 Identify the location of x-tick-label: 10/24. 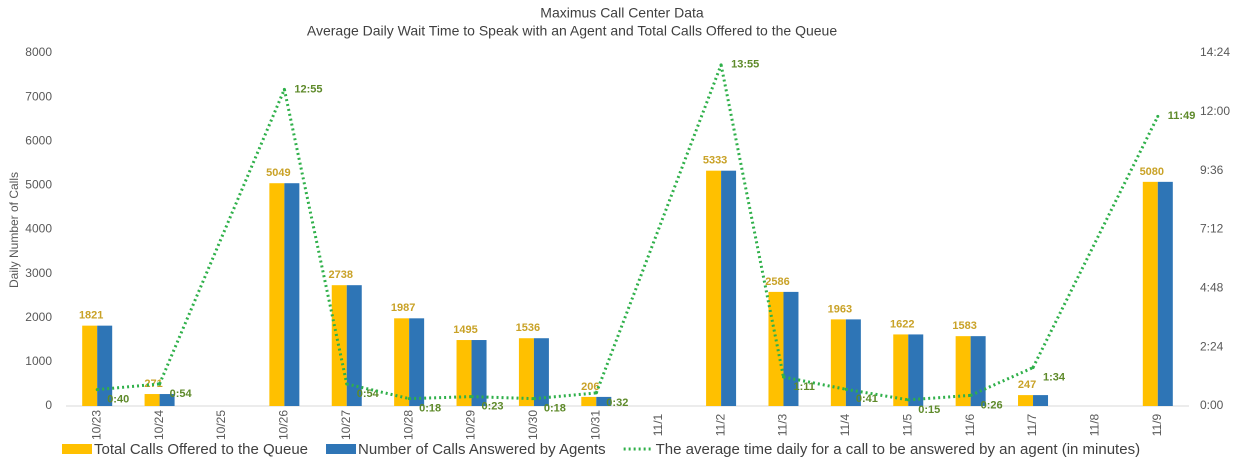
(159, 425).